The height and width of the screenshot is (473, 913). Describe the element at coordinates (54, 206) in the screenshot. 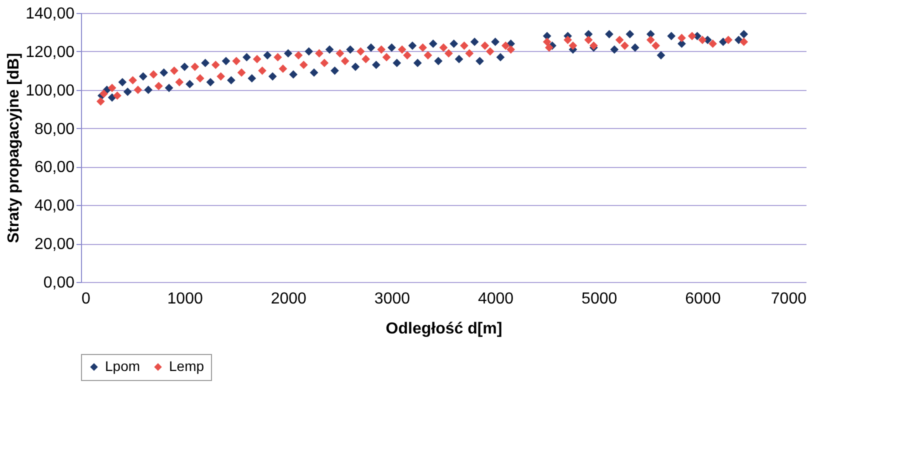

I see `y-tick-label: 40,00` at that location.